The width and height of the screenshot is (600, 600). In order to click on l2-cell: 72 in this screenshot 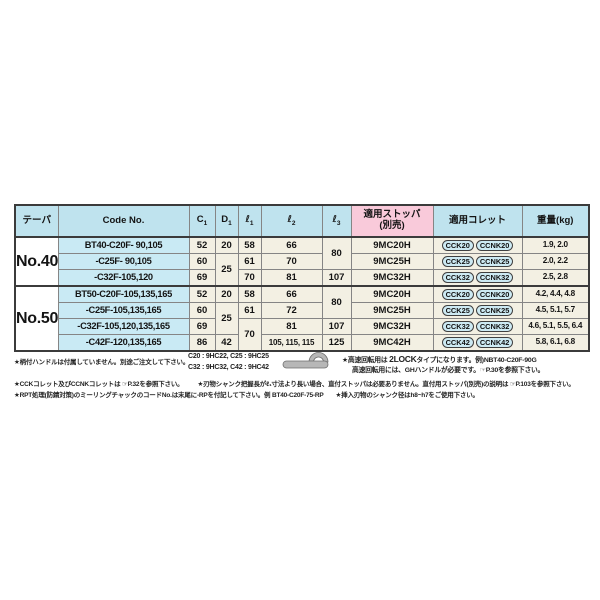, I will do `click(291, 310)`.